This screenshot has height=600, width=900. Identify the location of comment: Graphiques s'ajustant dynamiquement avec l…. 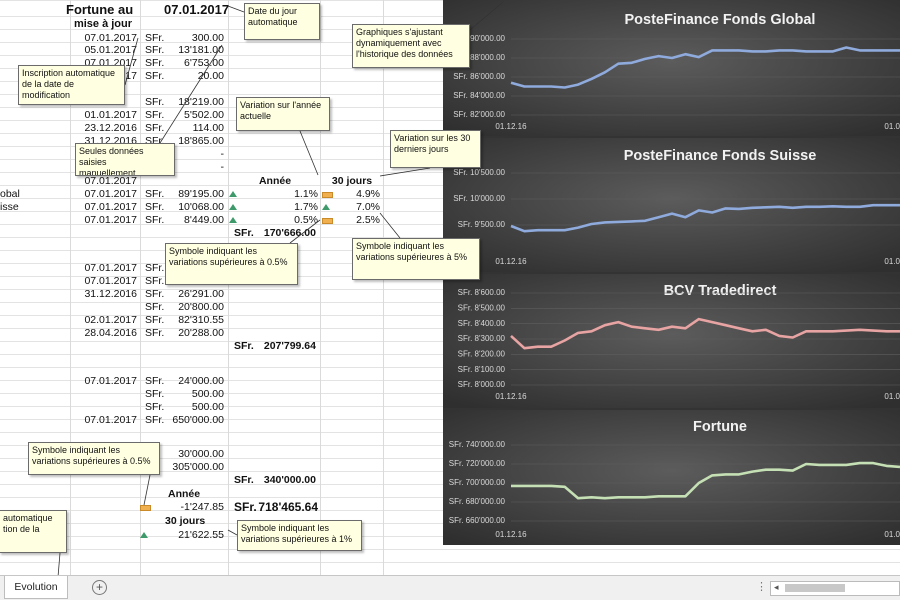
(411, 46).